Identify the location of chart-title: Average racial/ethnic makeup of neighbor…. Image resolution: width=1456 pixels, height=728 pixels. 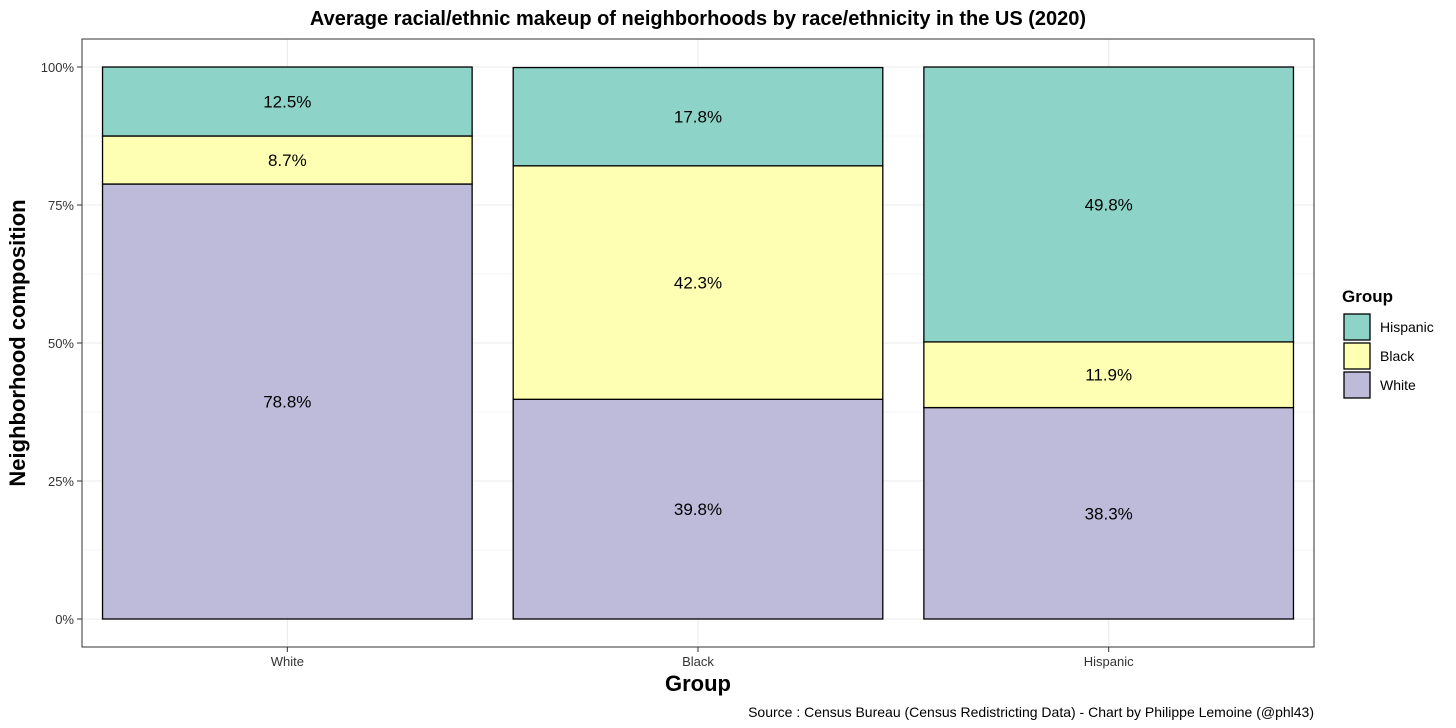
(698, 19).